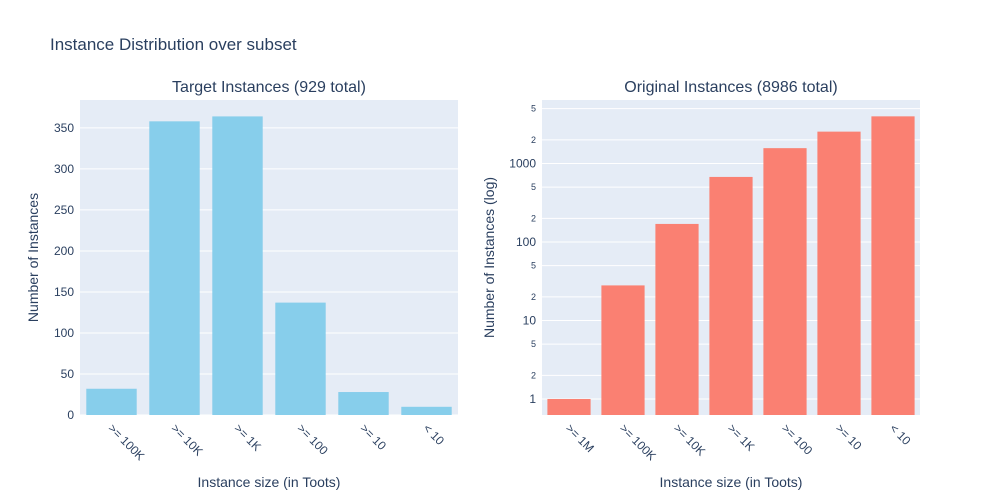 The image size is (1000, 500). Describe the element at coordinates (522, 164) in the screenshot. I see `y-tick-label: 1000` at that location.